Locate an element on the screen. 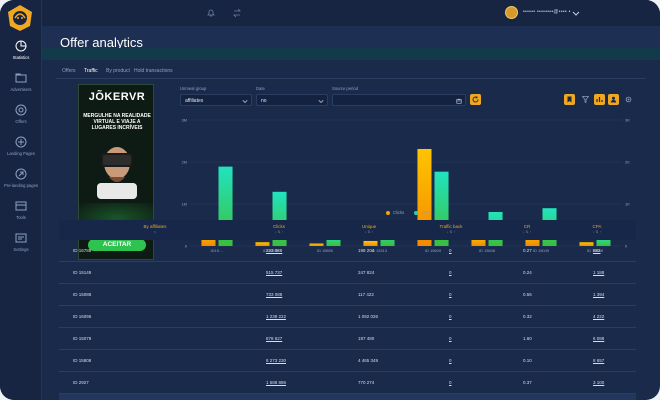 This screenshot has width=660, height=400. table-row: ID 16096 1 238 222 1 092 026 0 0.32 4 222 is located at coordinates (347, 317).